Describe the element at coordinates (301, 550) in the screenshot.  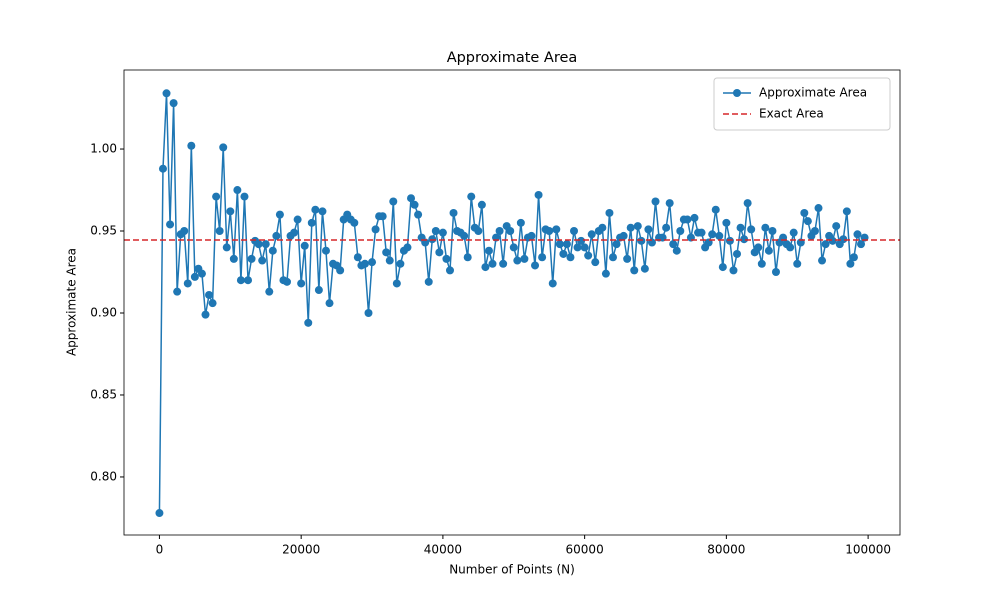
I see `x-tick-label: 20000` at that location.